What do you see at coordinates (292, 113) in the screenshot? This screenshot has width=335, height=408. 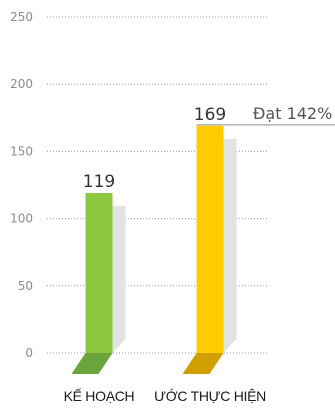 I see `achievement-annotation: Đạt 142%` at bounding box center [292, 113].